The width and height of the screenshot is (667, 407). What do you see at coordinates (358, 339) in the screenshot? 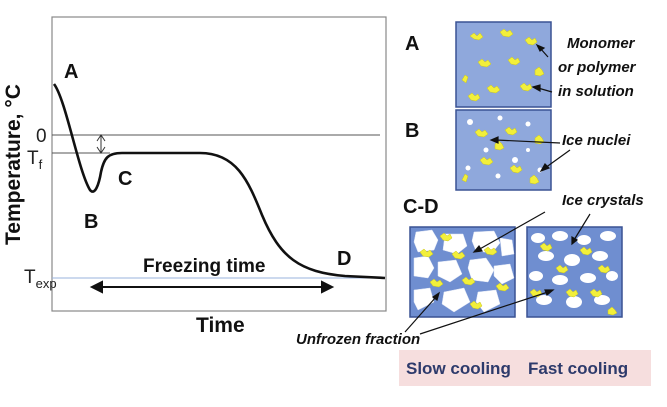
I see `annotation-unfrozen: Unfrozen fraction` at bounding box center [358, 339].